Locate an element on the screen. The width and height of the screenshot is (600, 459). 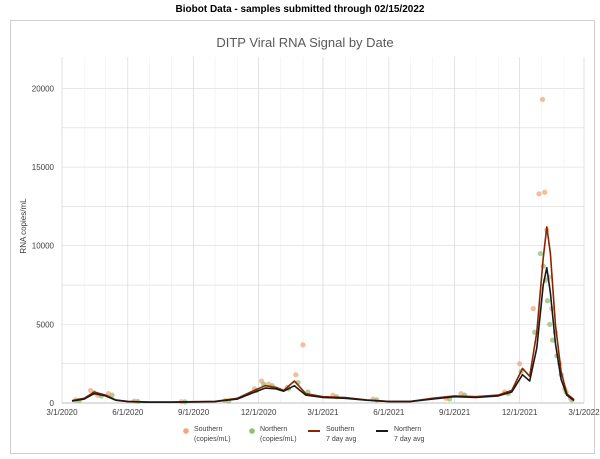
x-tick-label: 3/1/2022 is located at coordinates (584, 412).